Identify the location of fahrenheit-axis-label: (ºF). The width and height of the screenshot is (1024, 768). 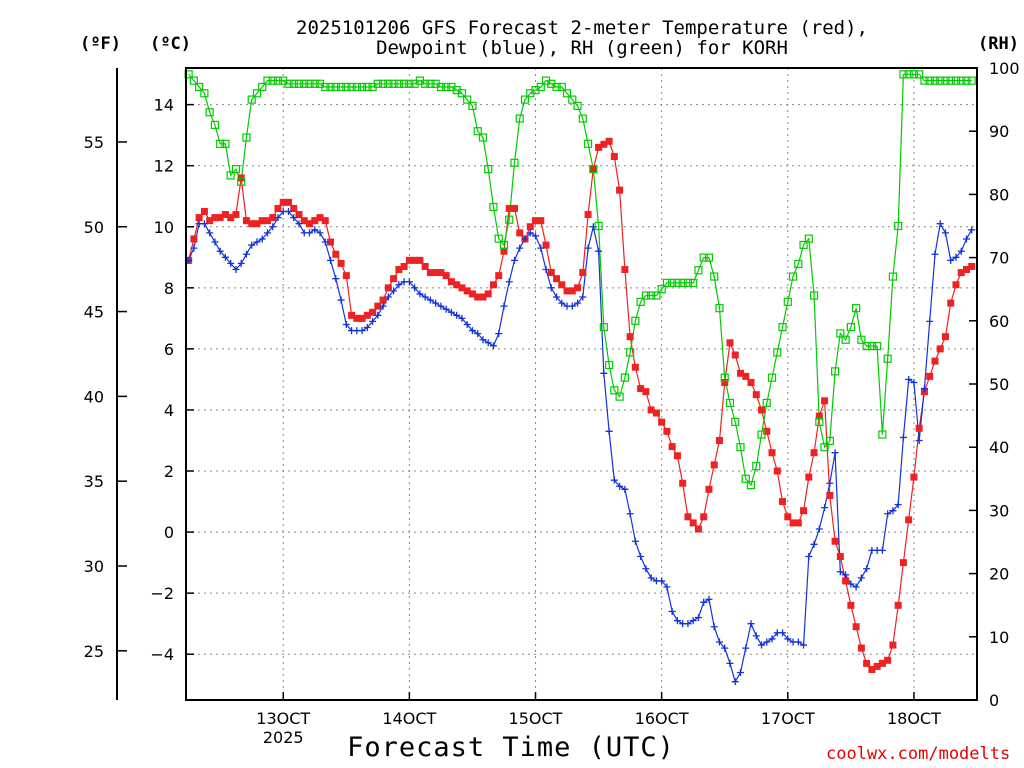
(100, 44).